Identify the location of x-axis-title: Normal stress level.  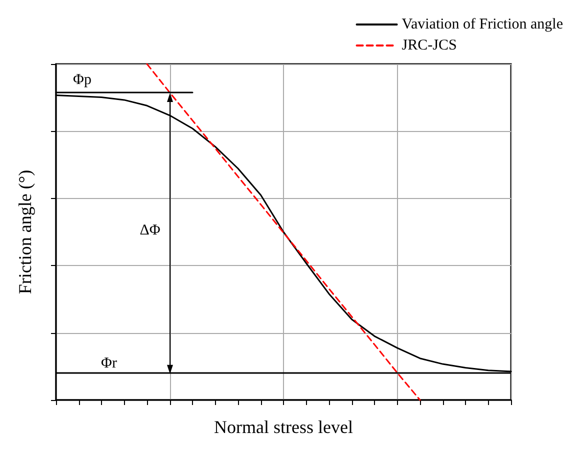
(283, 427).